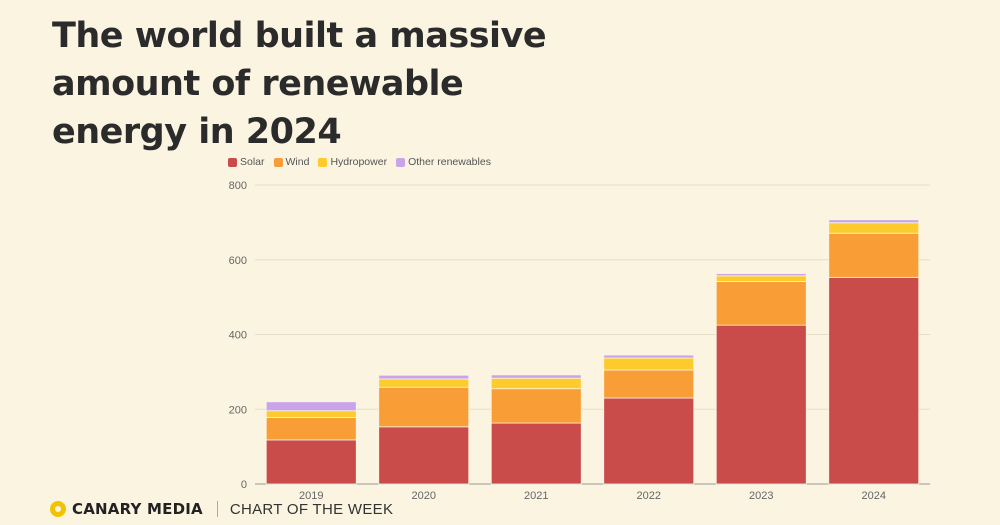 The width and height of the screenshot is (1000, 525). I want to click on x-tick-label: 2022, so click(649, 496).